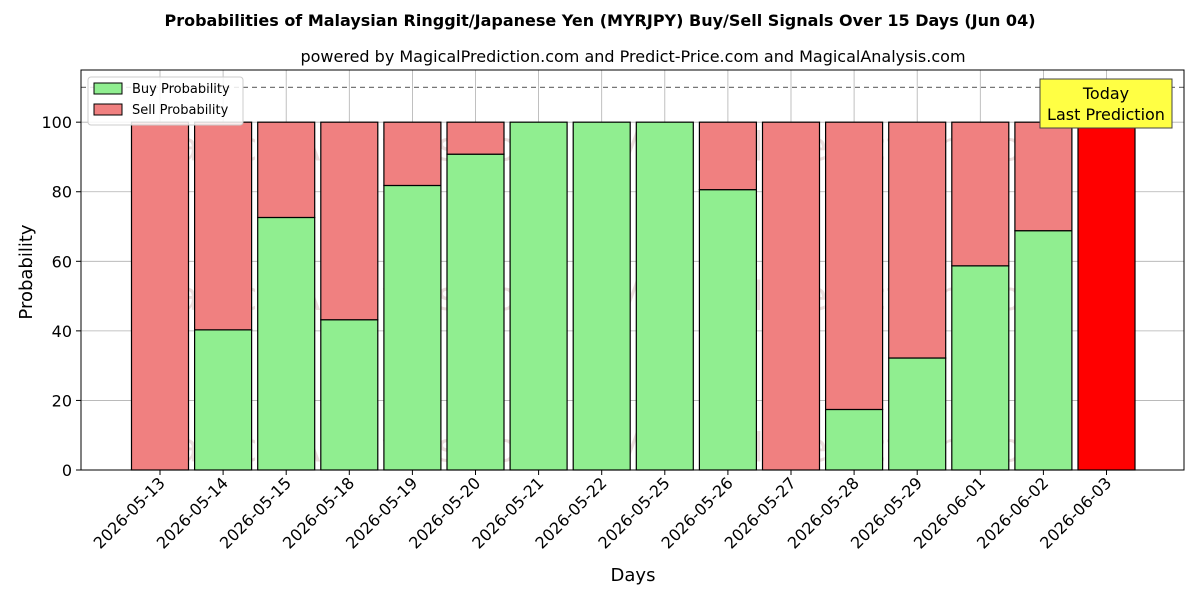  Describe the element at coordinates (633, 575) in the screenshot. I see `x-axis-label: Days` at that location.